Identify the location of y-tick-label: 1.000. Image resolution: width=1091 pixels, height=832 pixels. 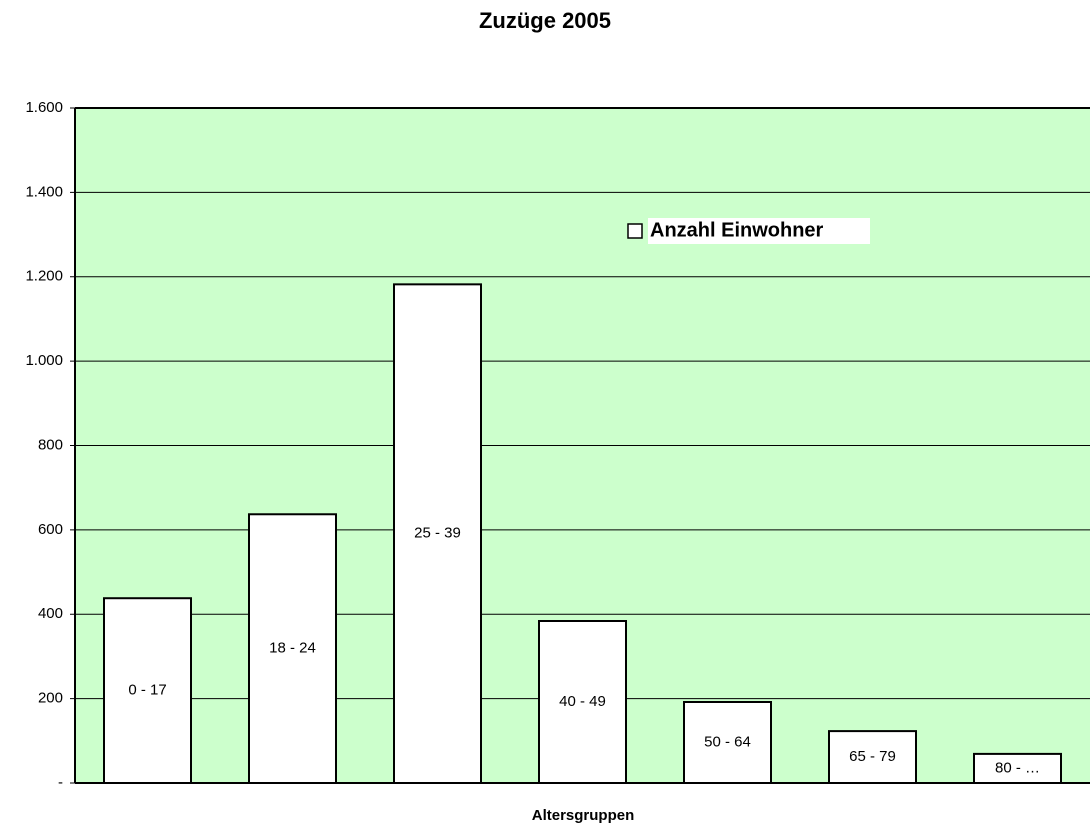
(44, 360).